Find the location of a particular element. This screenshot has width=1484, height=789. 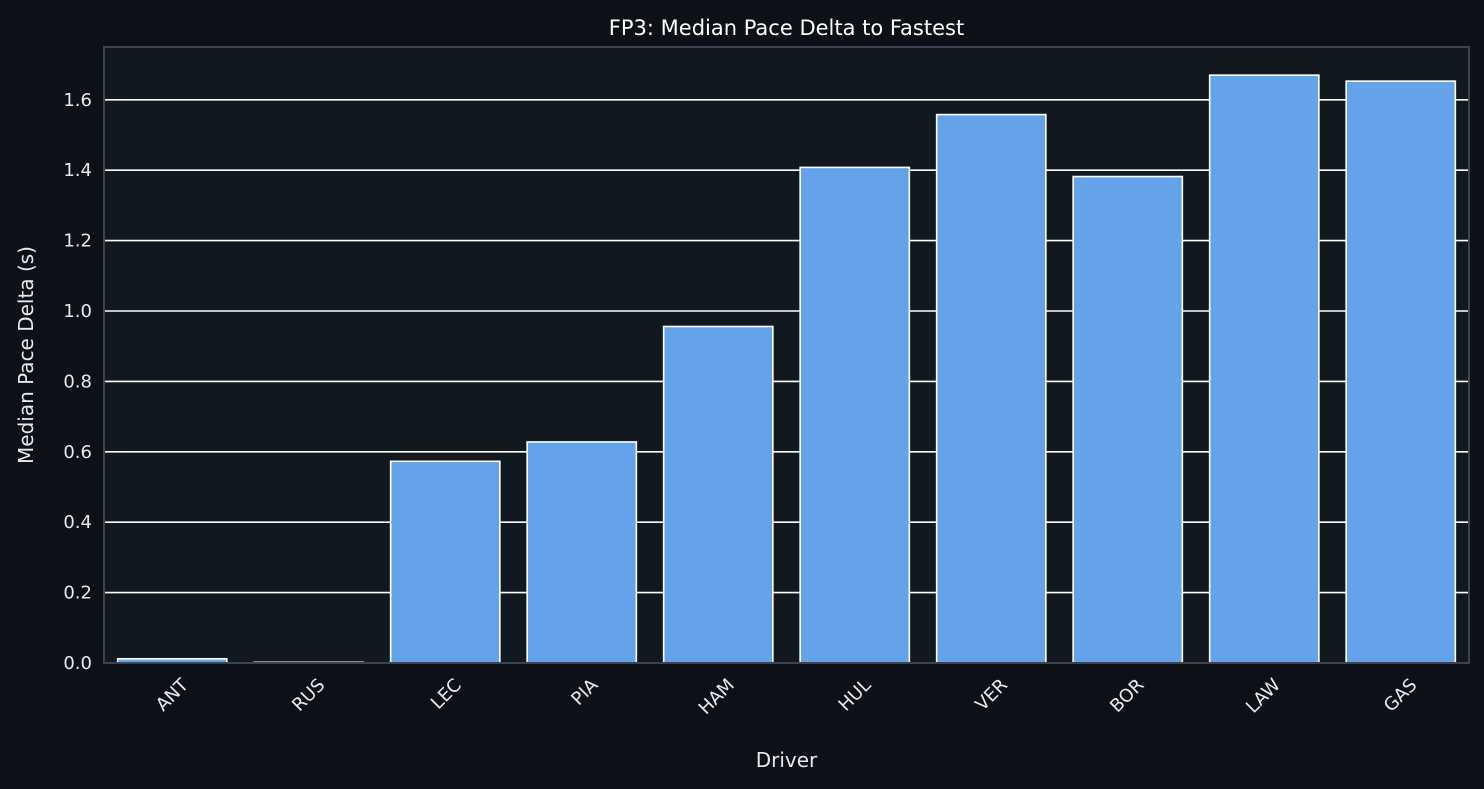

bar-pia is located at coordinates (582, 552).